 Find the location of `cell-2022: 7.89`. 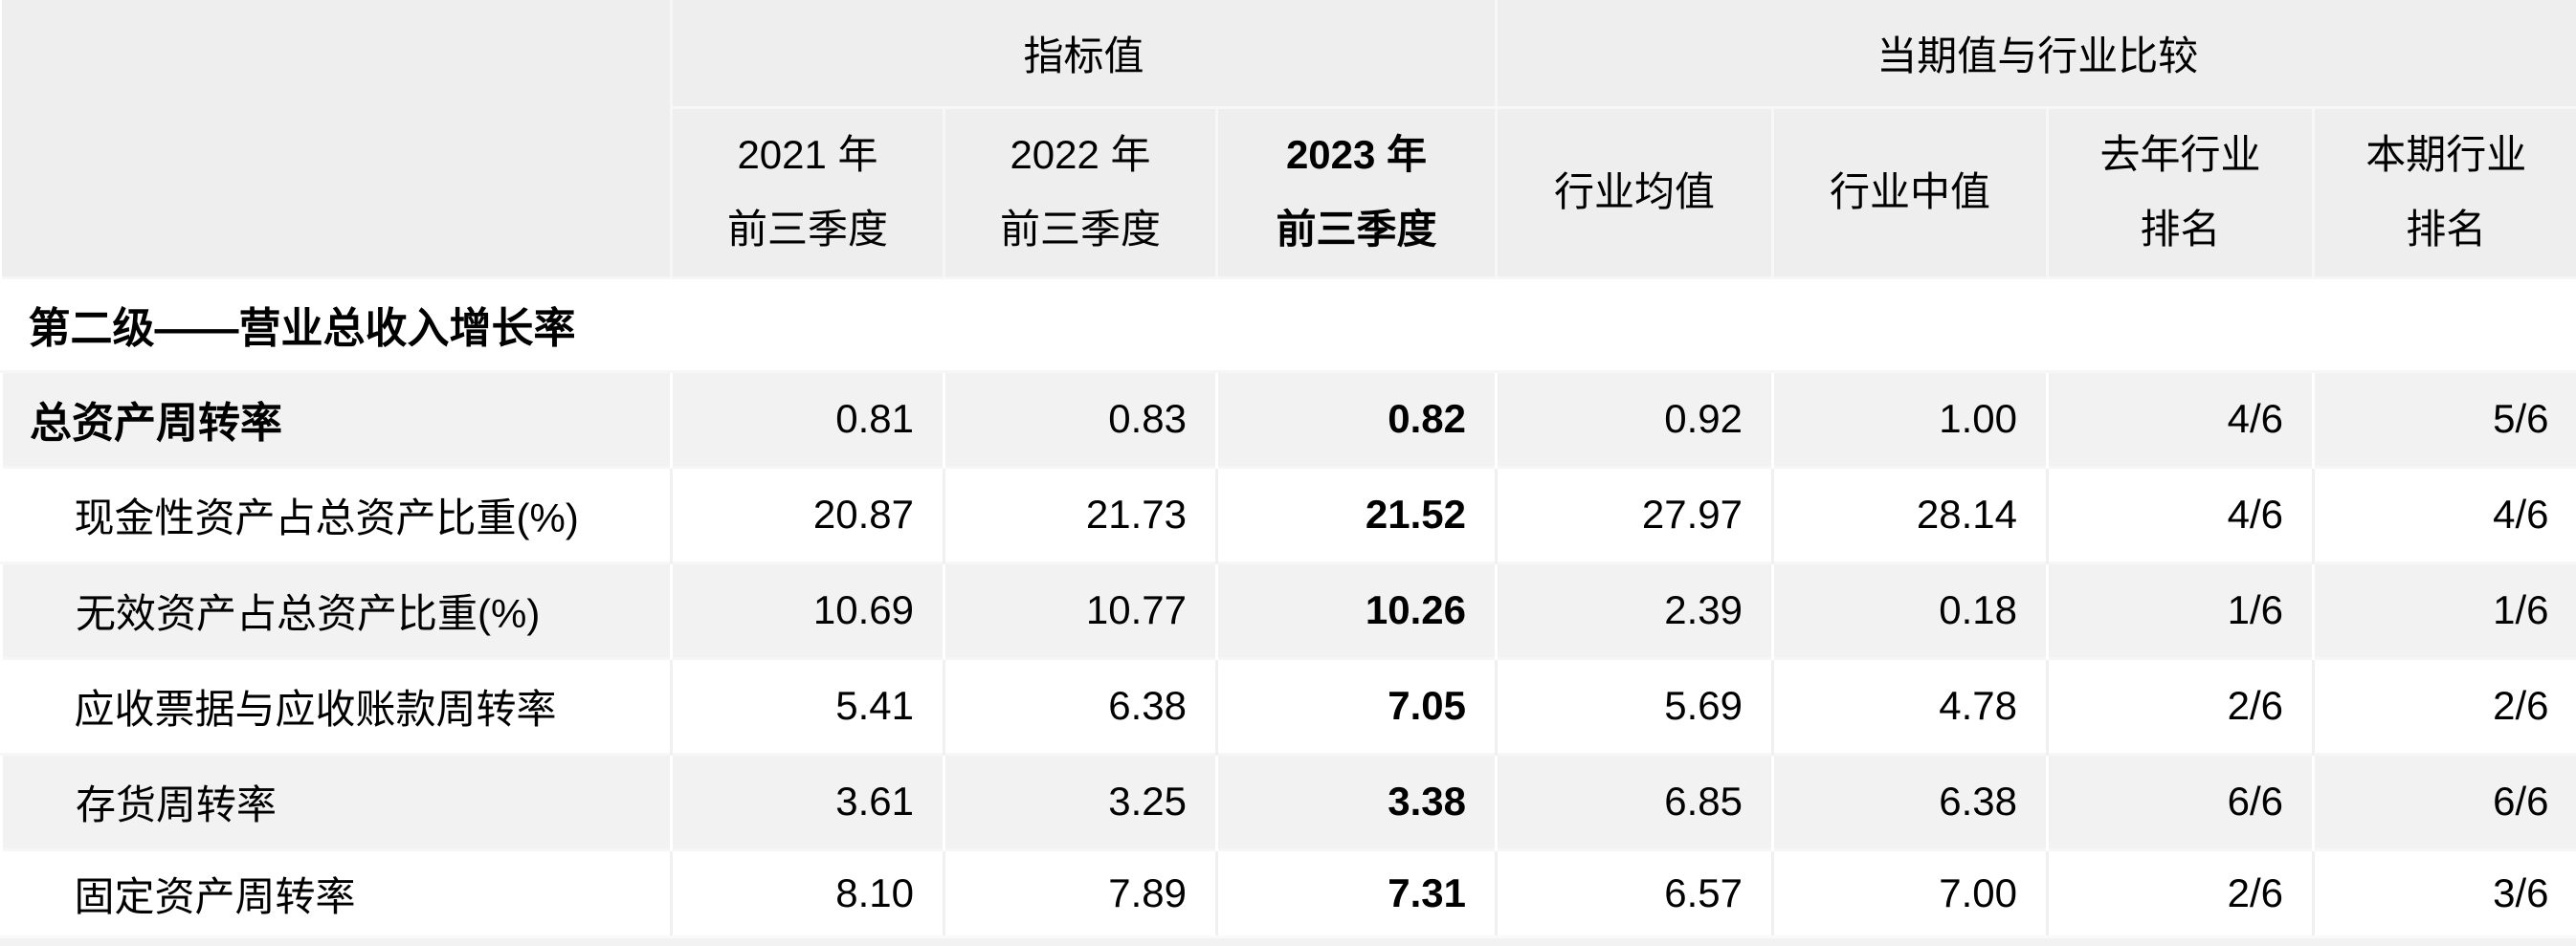

cell-2022: 7.89 is located at coordinates (1080, 891).